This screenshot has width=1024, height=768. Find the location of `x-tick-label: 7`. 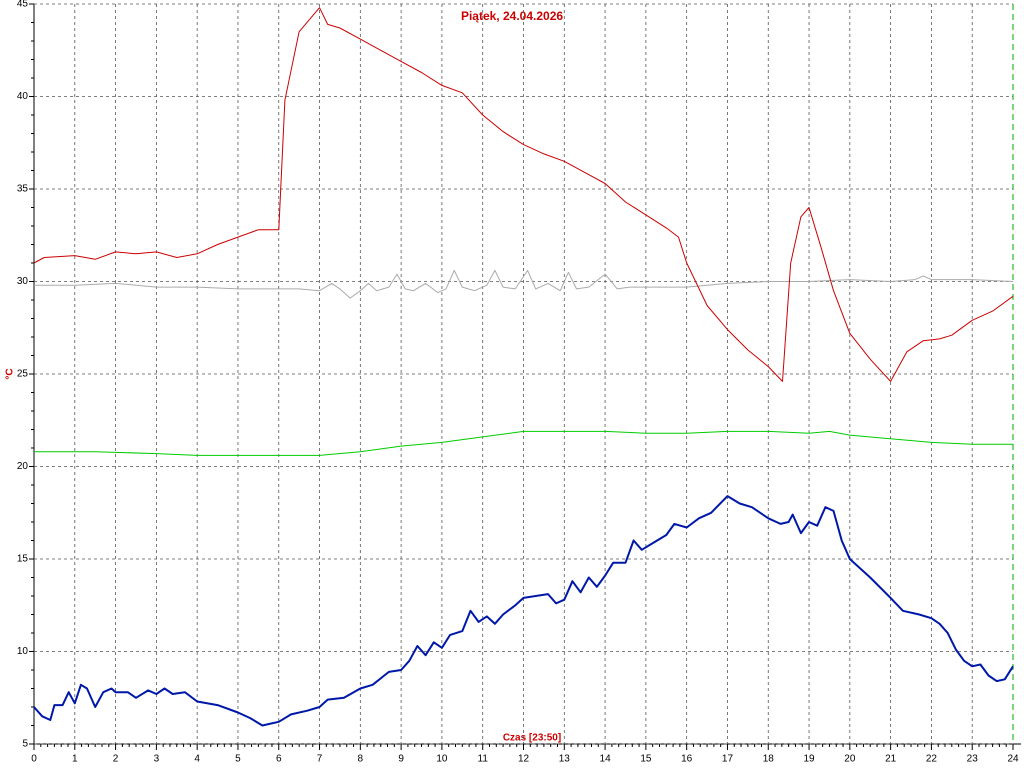

x-tick-label: 7 is located at coordinates (320, 759).